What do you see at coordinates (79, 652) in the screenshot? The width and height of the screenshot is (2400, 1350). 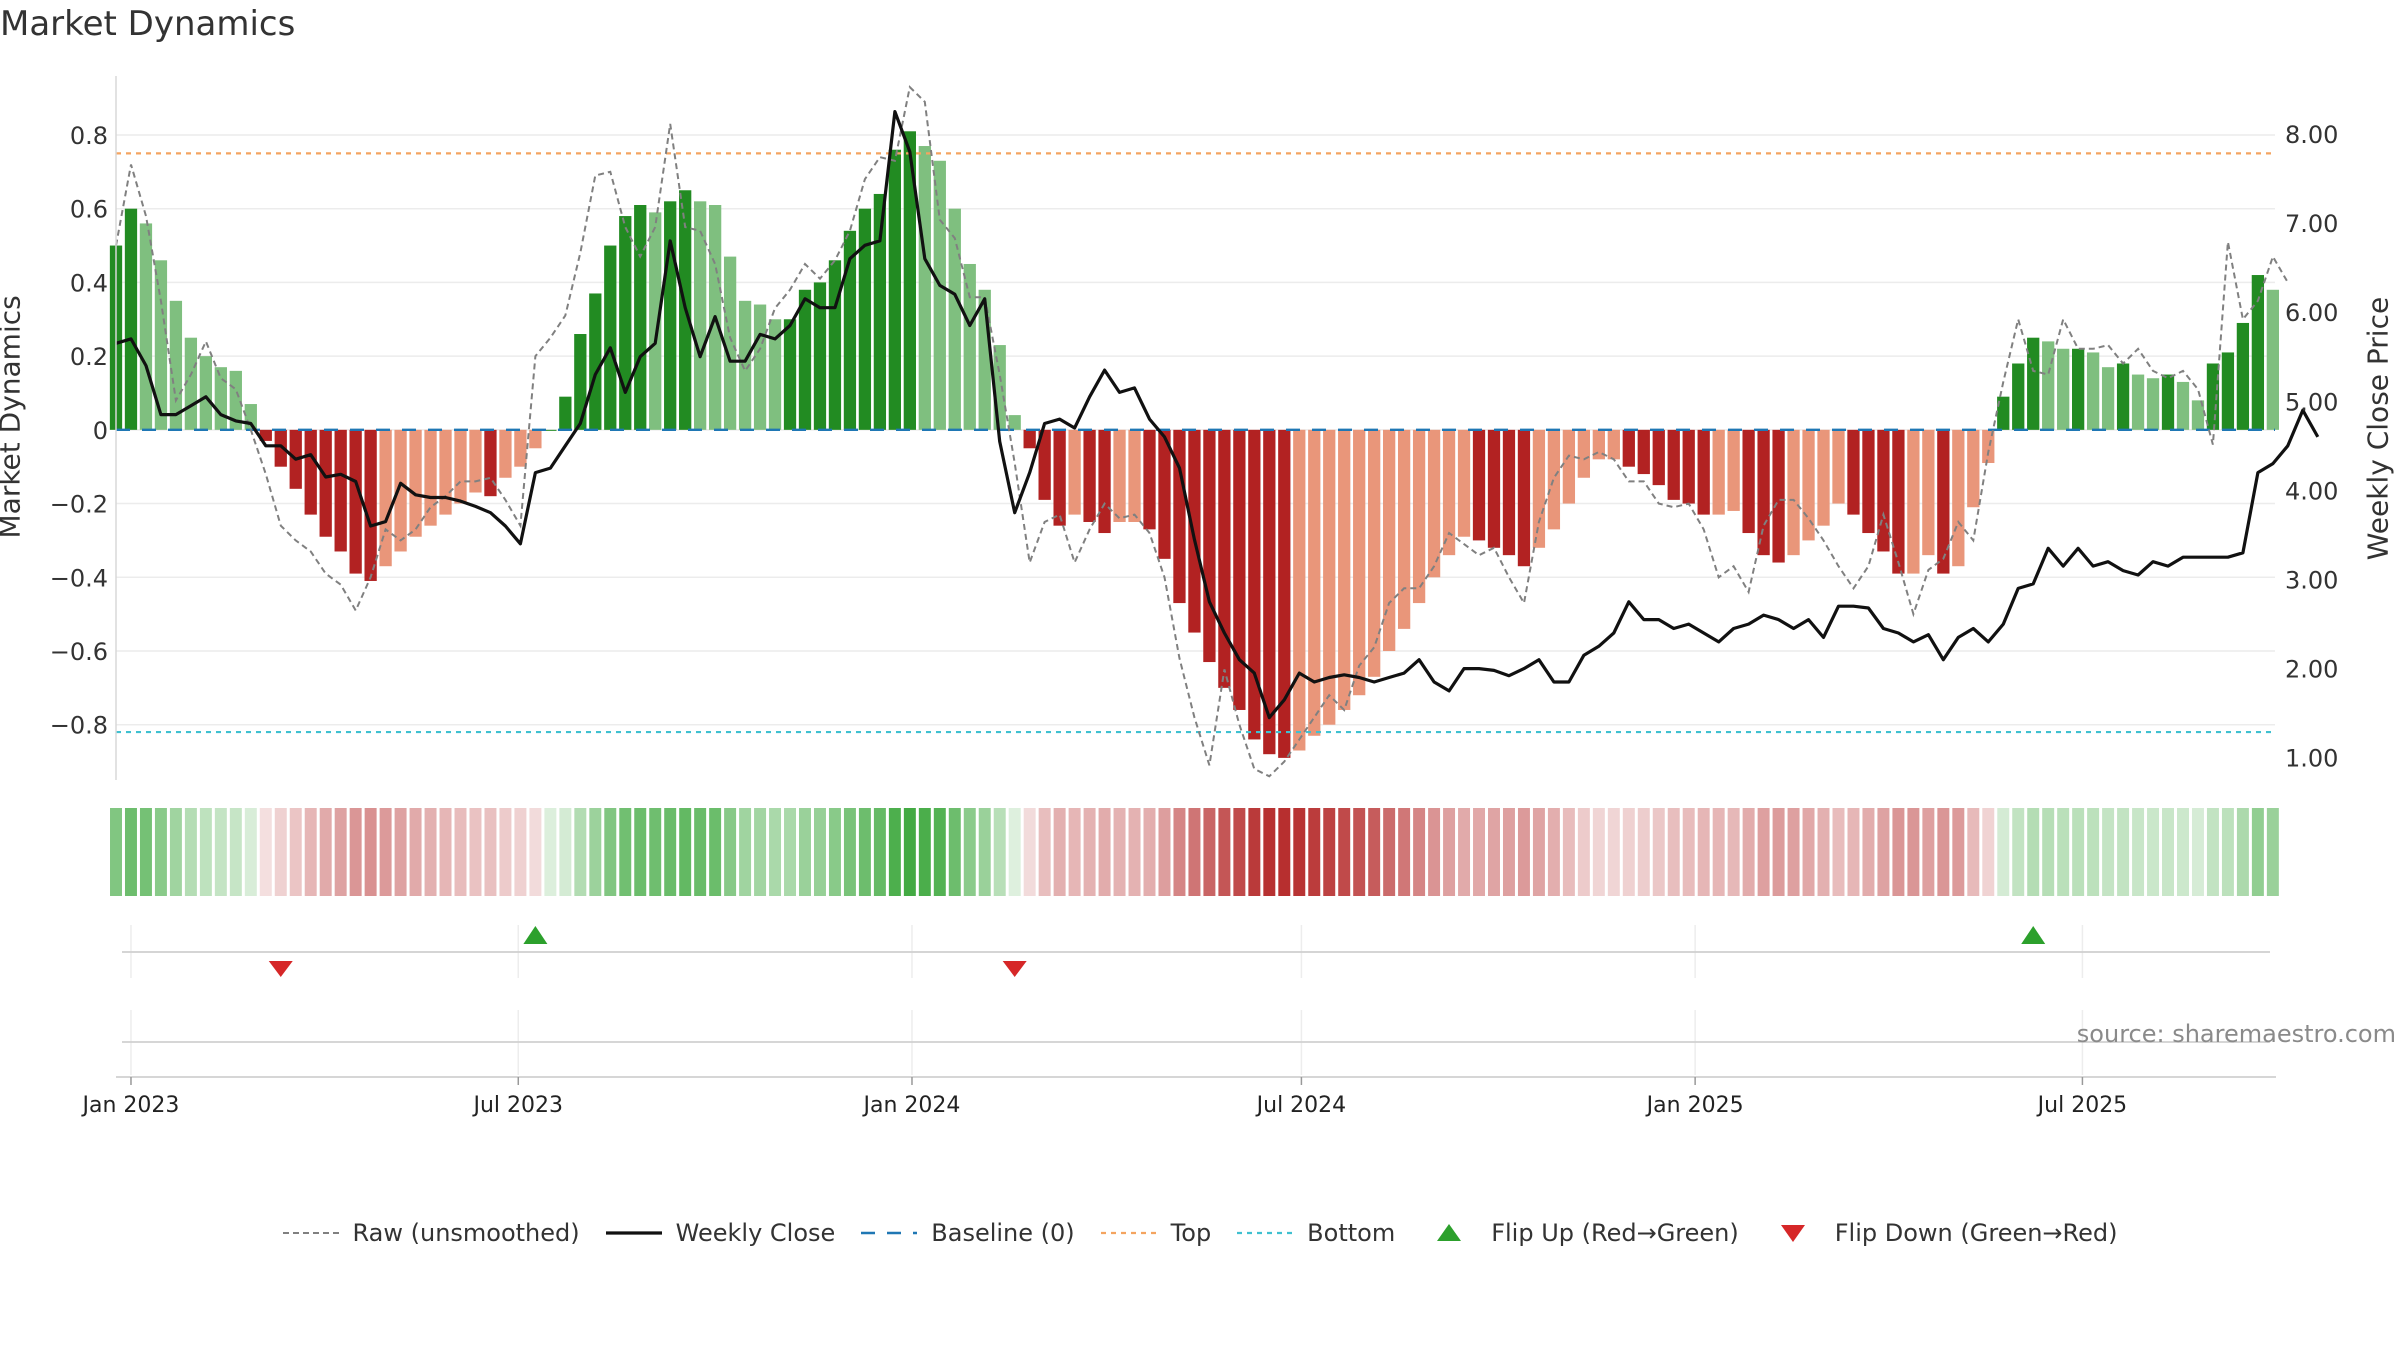 I see `y-tick-label: −0.6` at bounding box center [79, 652].